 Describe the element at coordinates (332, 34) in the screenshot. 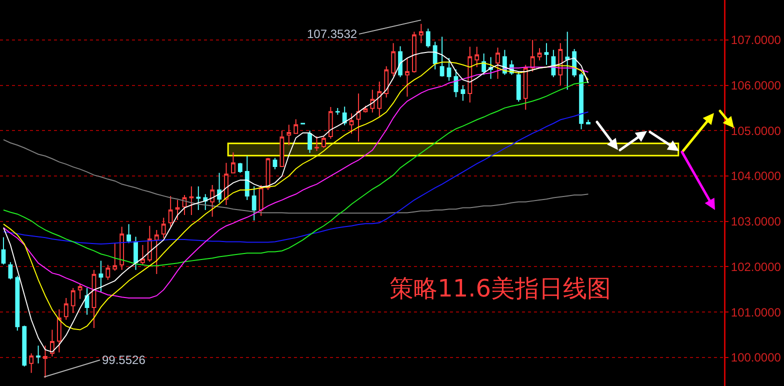

I see `annotation: 107.3532` at that location.